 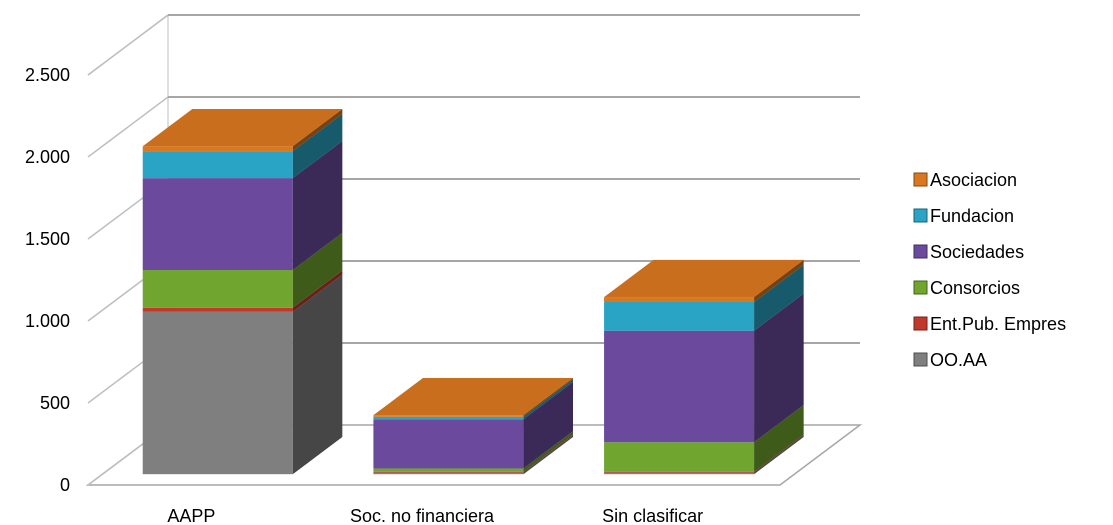 I want to click on y-tick-label: 2.000, so click(x=47, y=157).